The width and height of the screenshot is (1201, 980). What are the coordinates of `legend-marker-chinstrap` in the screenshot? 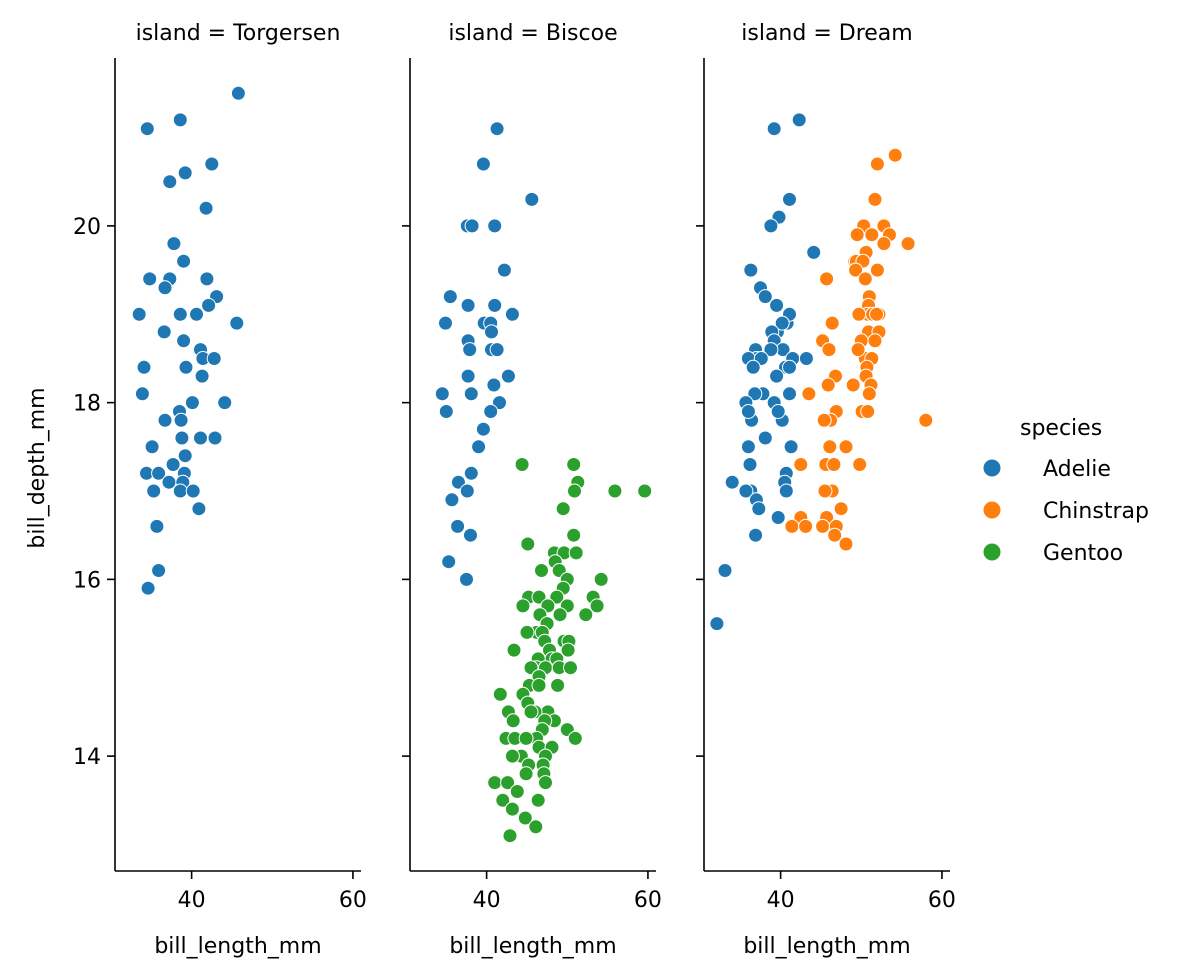 It's located at (992, 510).